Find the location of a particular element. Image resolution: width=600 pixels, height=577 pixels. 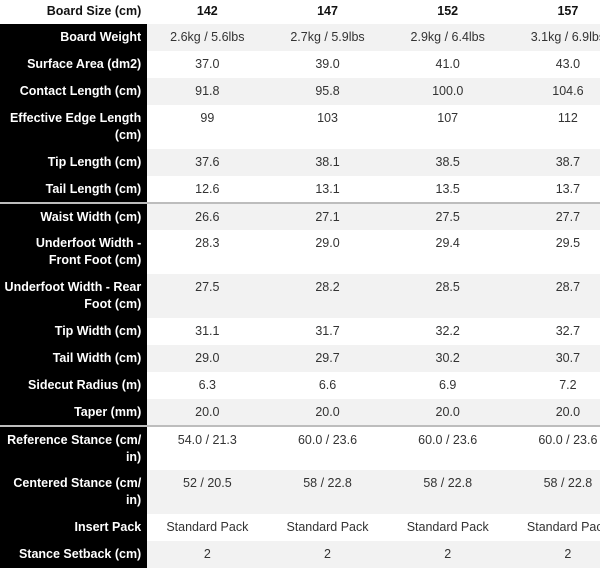

cell-value: 95.8 is located at coordinates (327, 91).